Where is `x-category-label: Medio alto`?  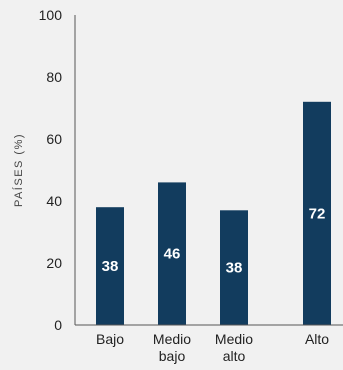 x-category-label: Medio alto is located at coordinates (234, 347).